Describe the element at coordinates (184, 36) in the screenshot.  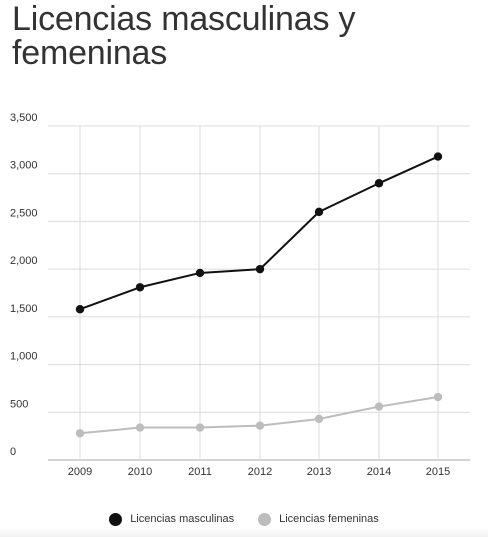
I see `chart-title: Licencias masculinas y femeninas` at that location.